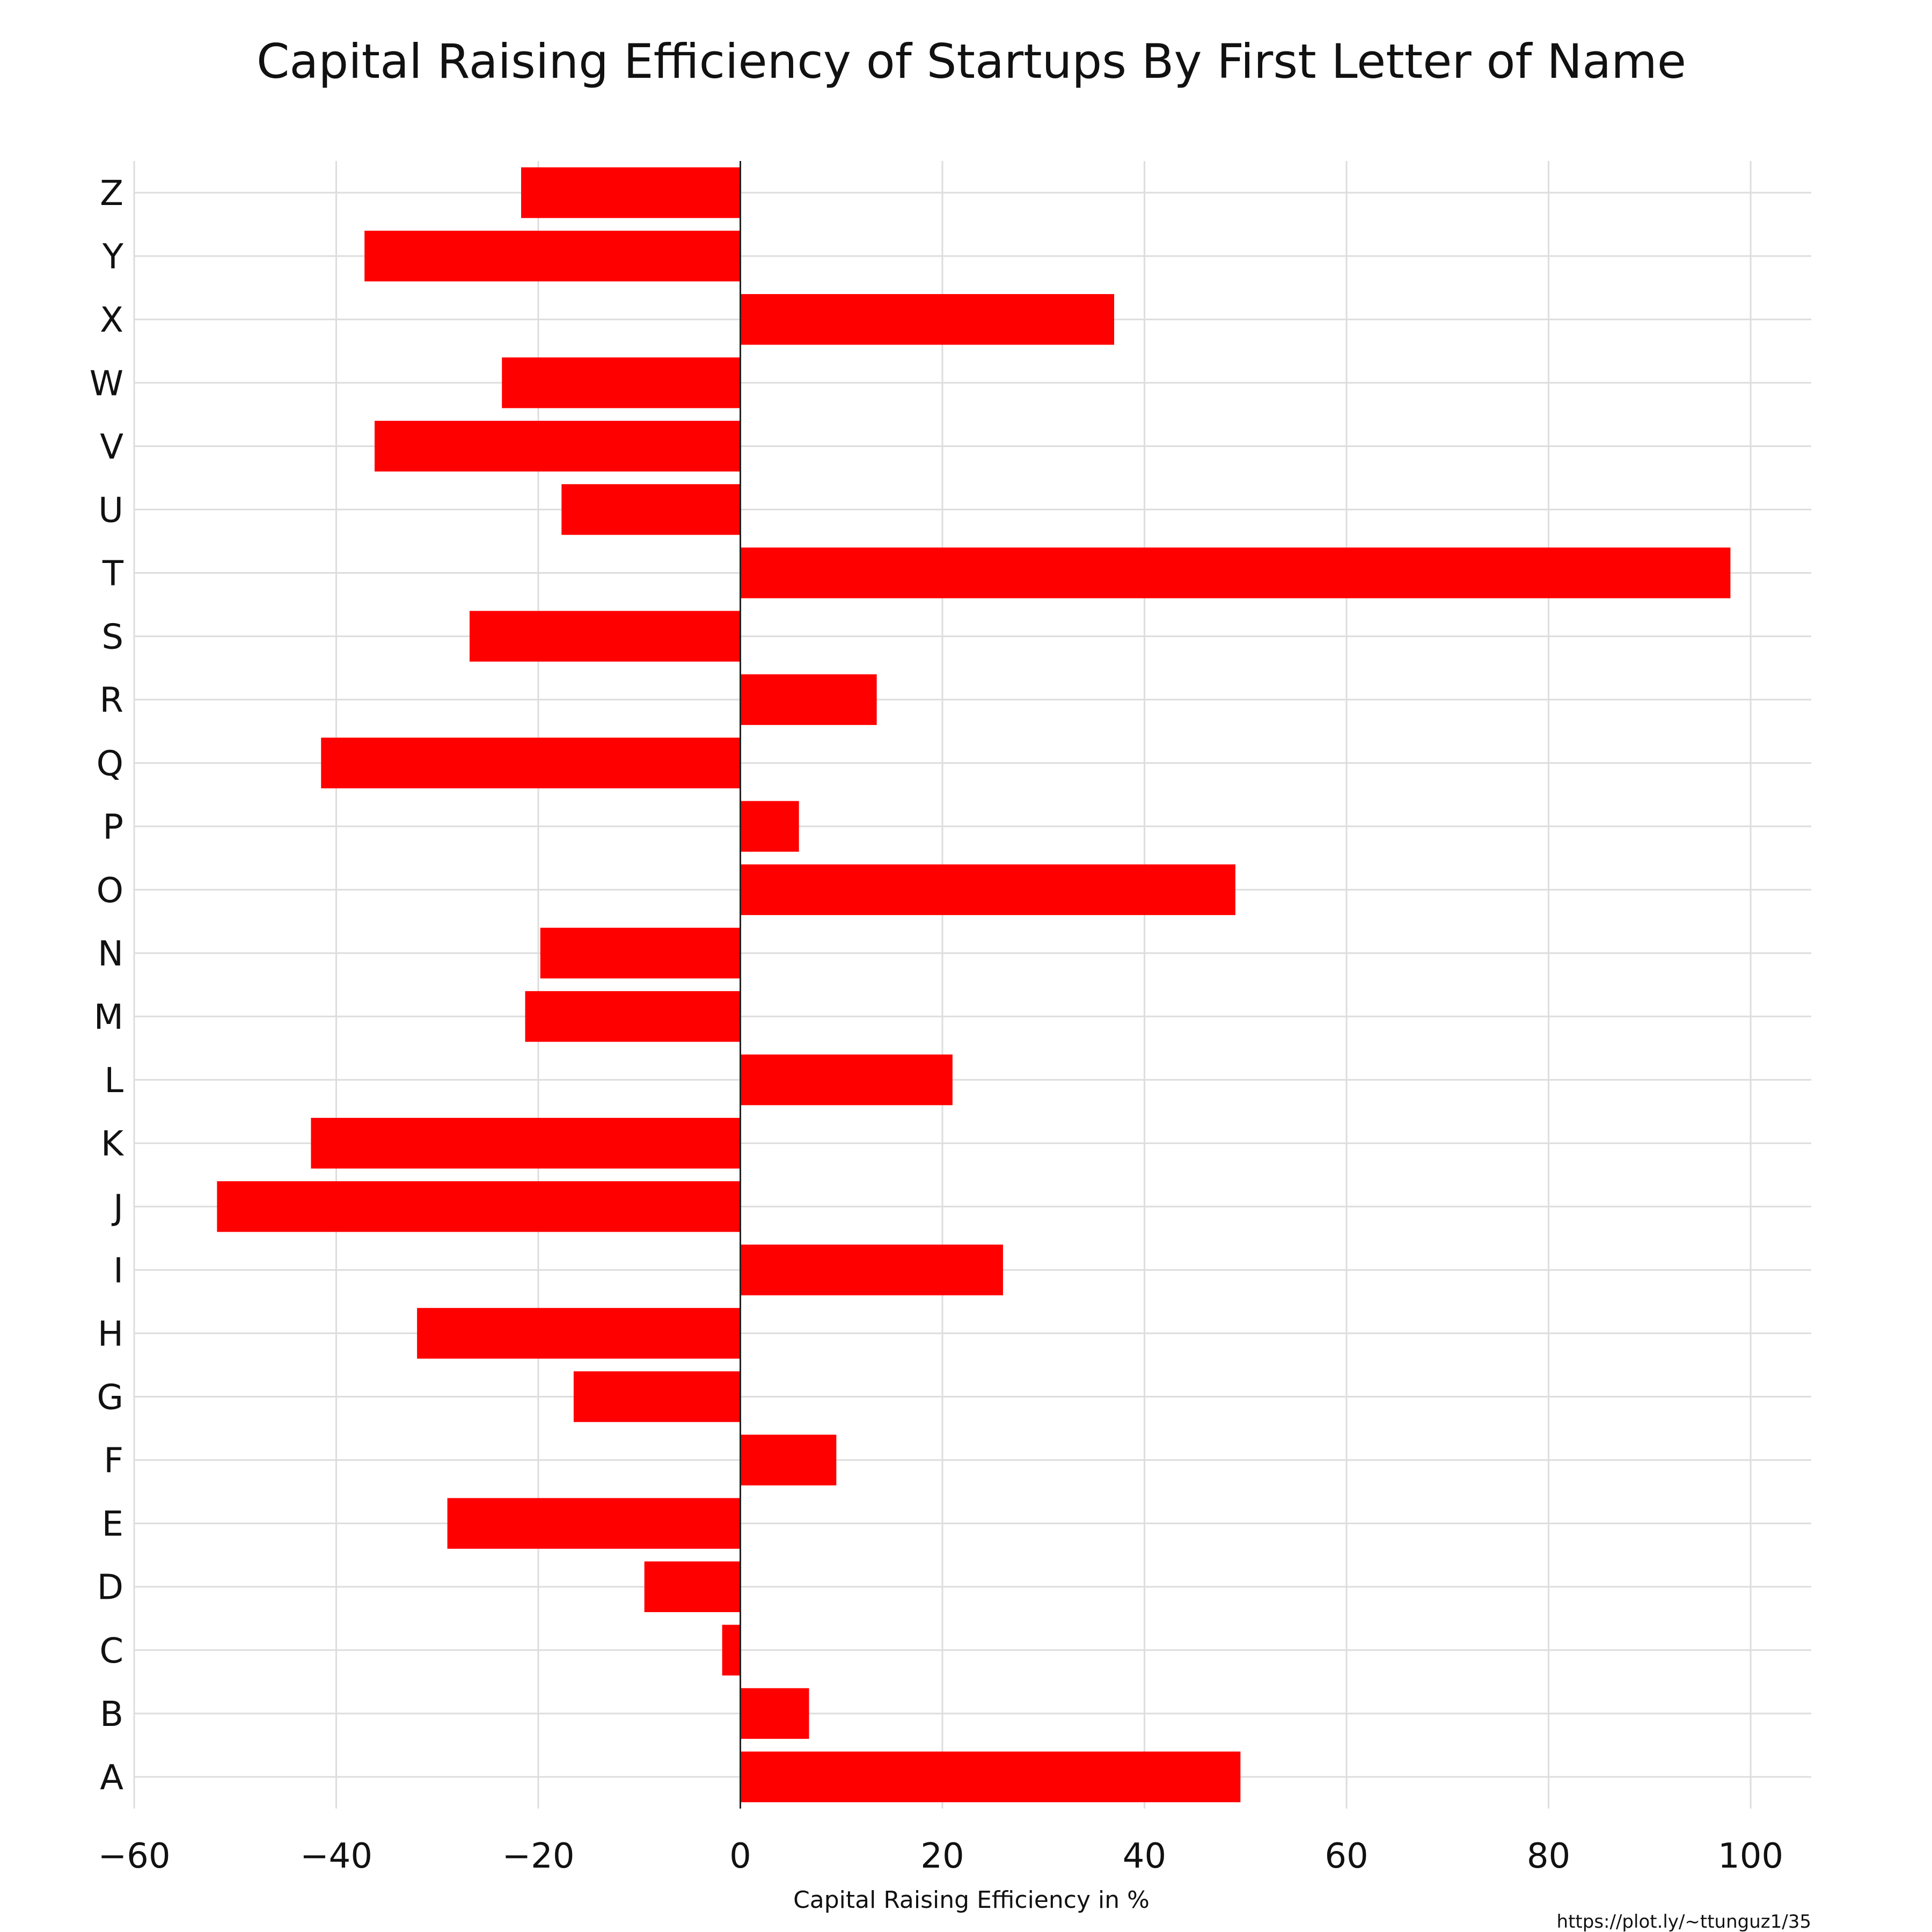  Describe the element at coordinates (552, 256) in the screenshot. I see `bar-Y` at that location.